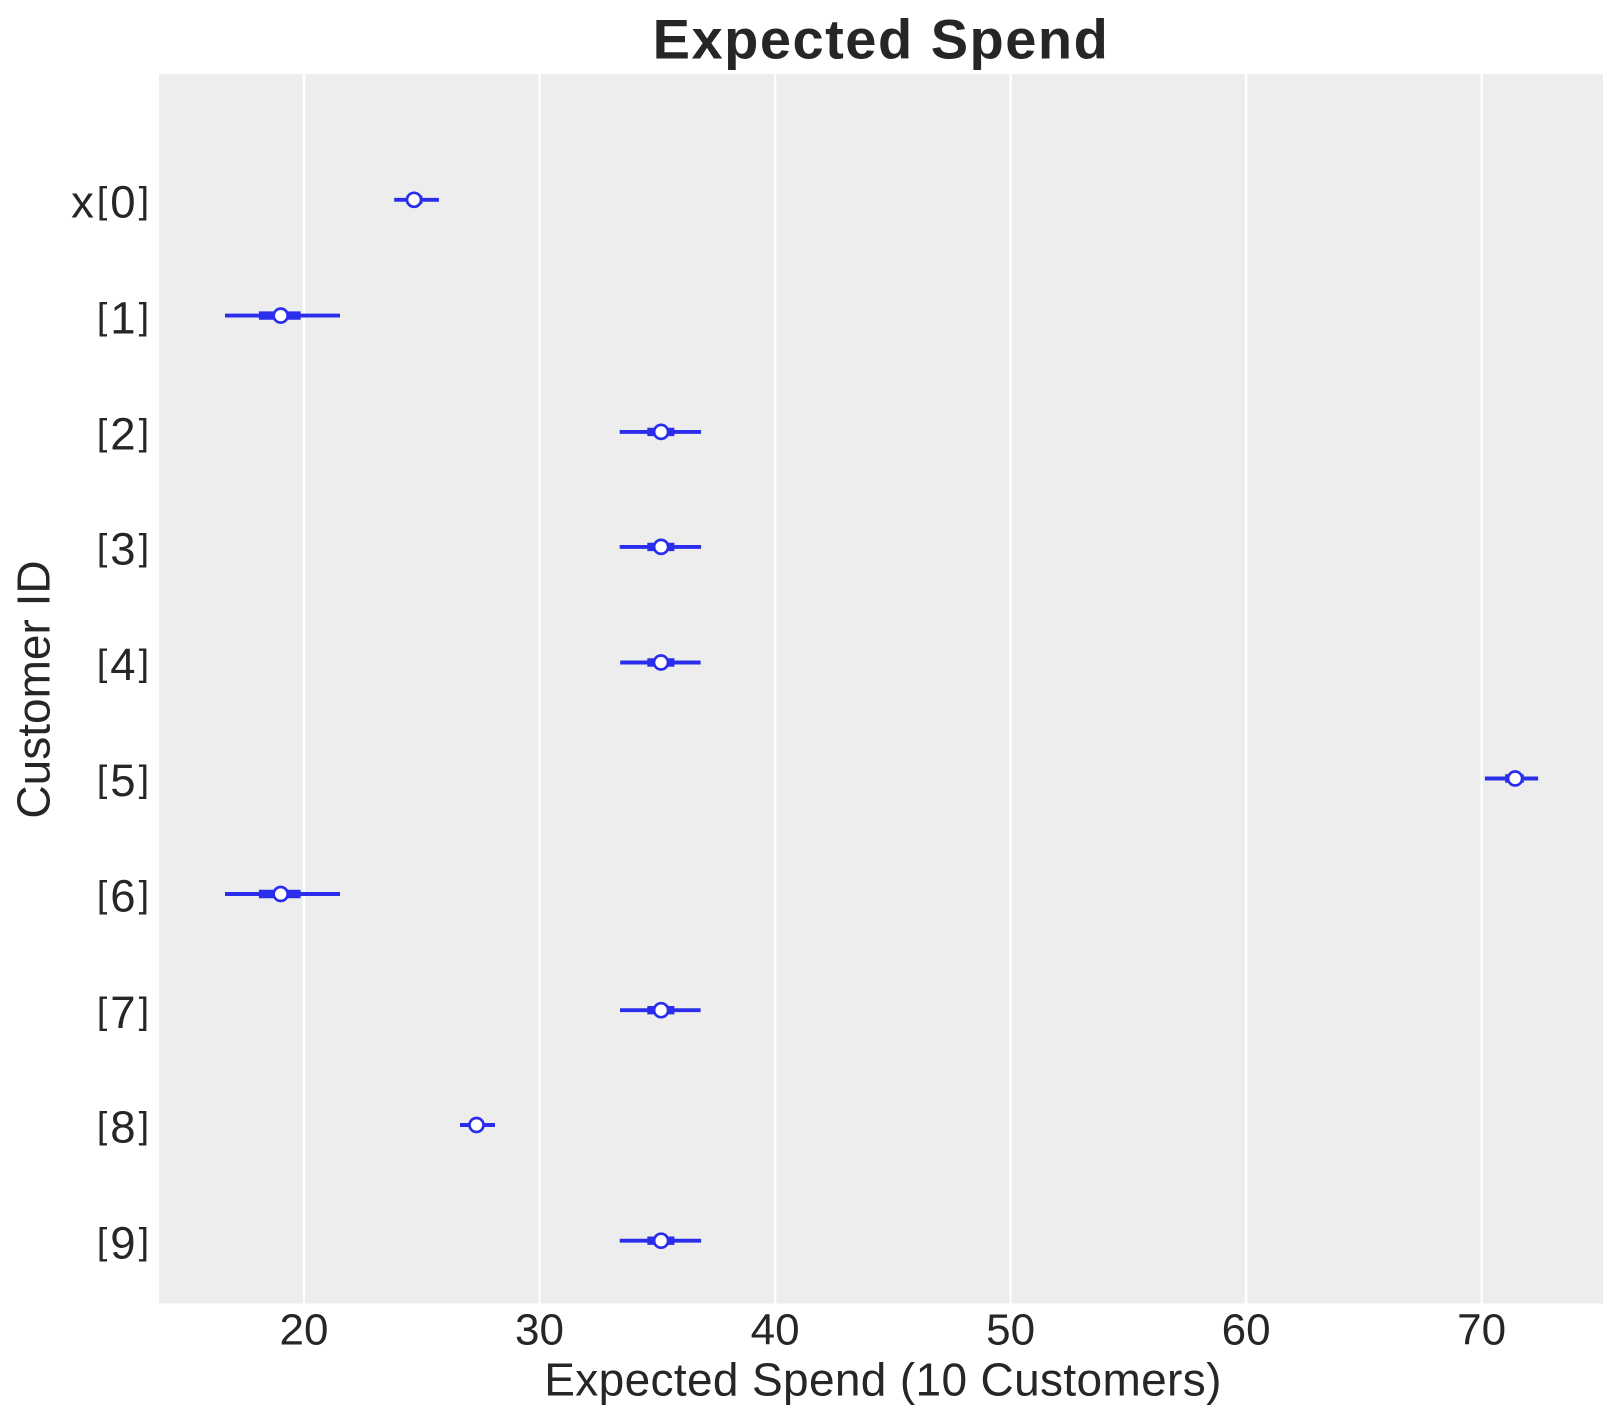 The image size is (1623, 1423). I want to click on svg-text: 50, so click(1010, 1330).